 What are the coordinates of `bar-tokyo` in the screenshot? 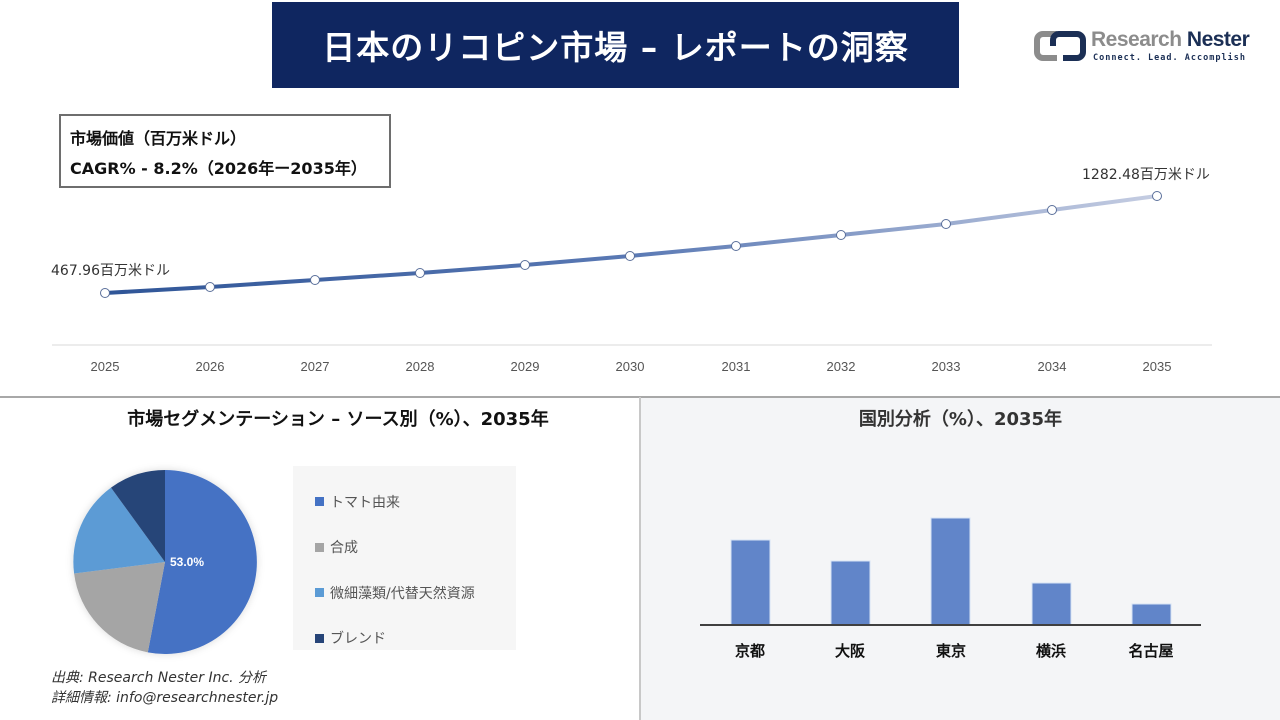 It's located at (950, 571).